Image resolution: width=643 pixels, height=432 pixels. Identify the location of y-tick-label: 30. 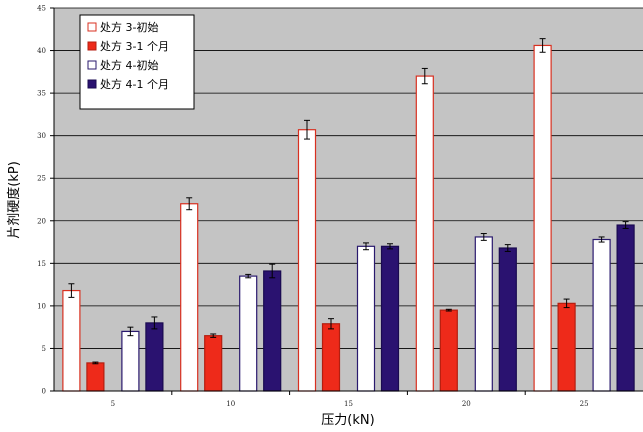
(41, 136).